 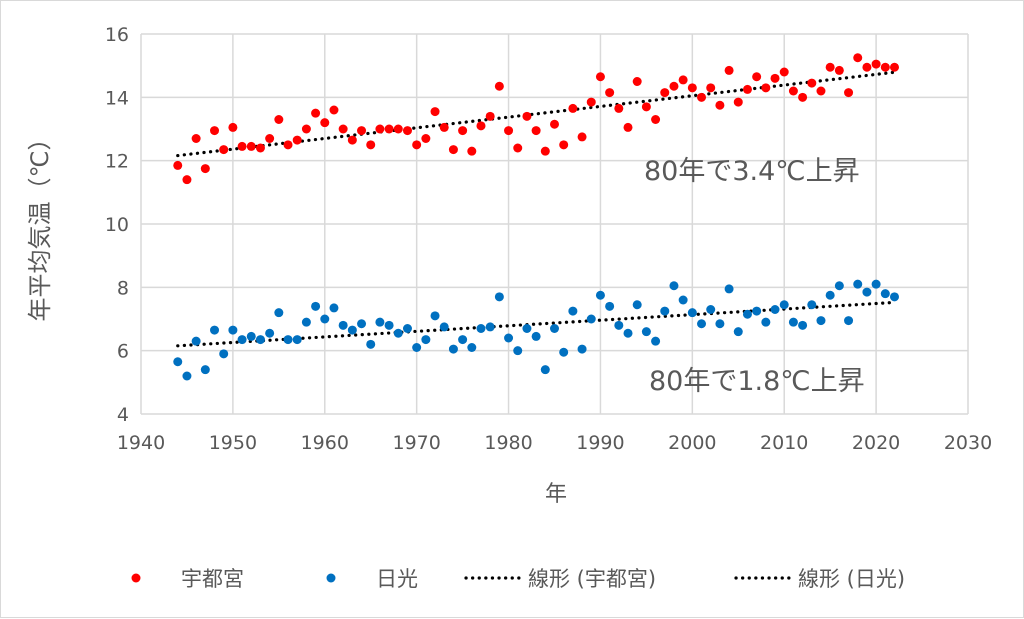 I want to click on annotation-nikko: 80年で1.8℃上昇, so click(x=757, y=381).